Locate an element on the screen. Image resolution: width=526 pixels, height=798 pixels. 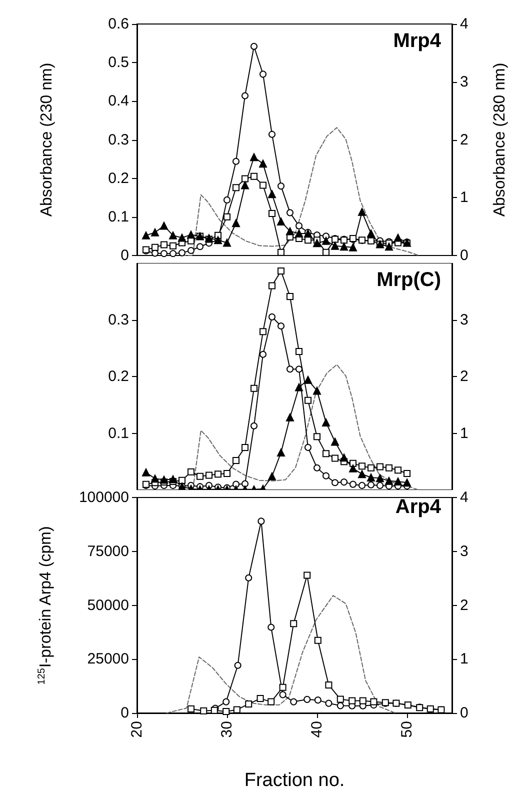
x-axis-title: Fraction no. is located at coordinates (294, 780).